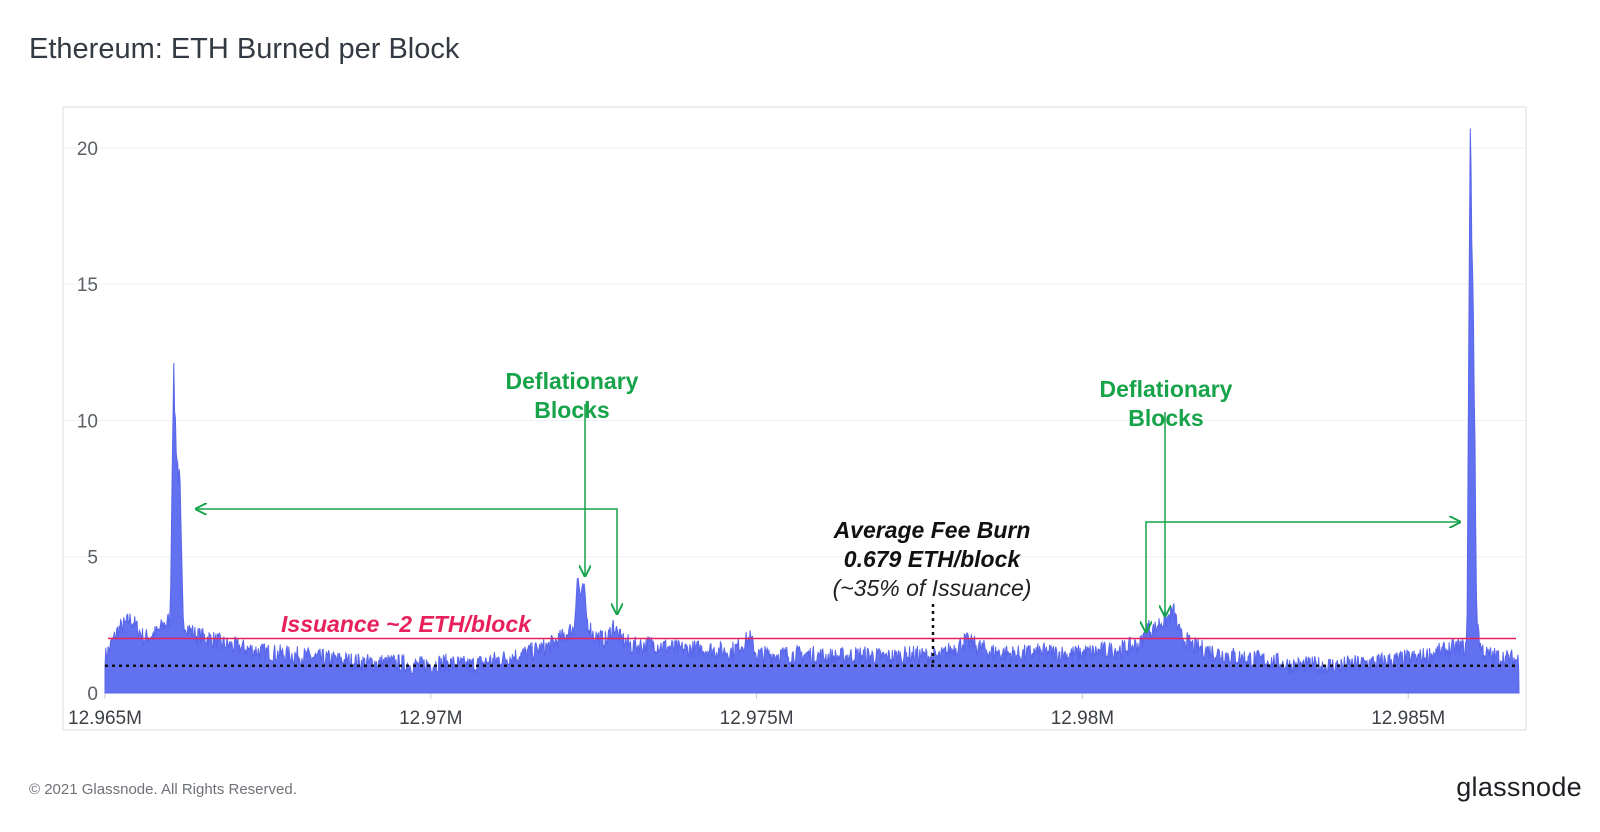 Image resolution: width=1600 pixels, height=832 pixels. Describe the element at coordinates (92, 694) in the screenshot. I see `y-tick-label: 0` at that location.